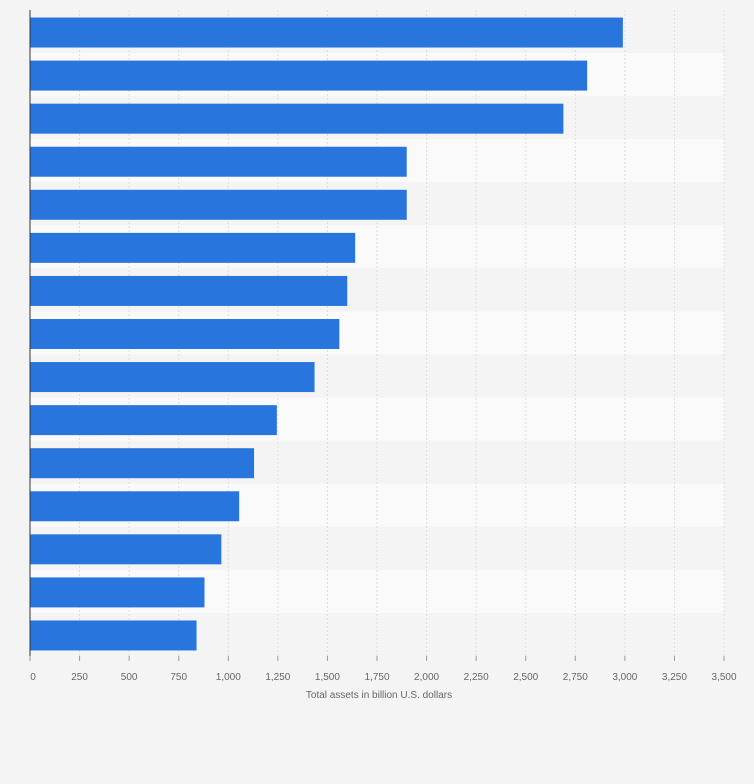 This screenshot has width=754, height=784. I want to click on tick-label: 1,750, so click(376, 677).